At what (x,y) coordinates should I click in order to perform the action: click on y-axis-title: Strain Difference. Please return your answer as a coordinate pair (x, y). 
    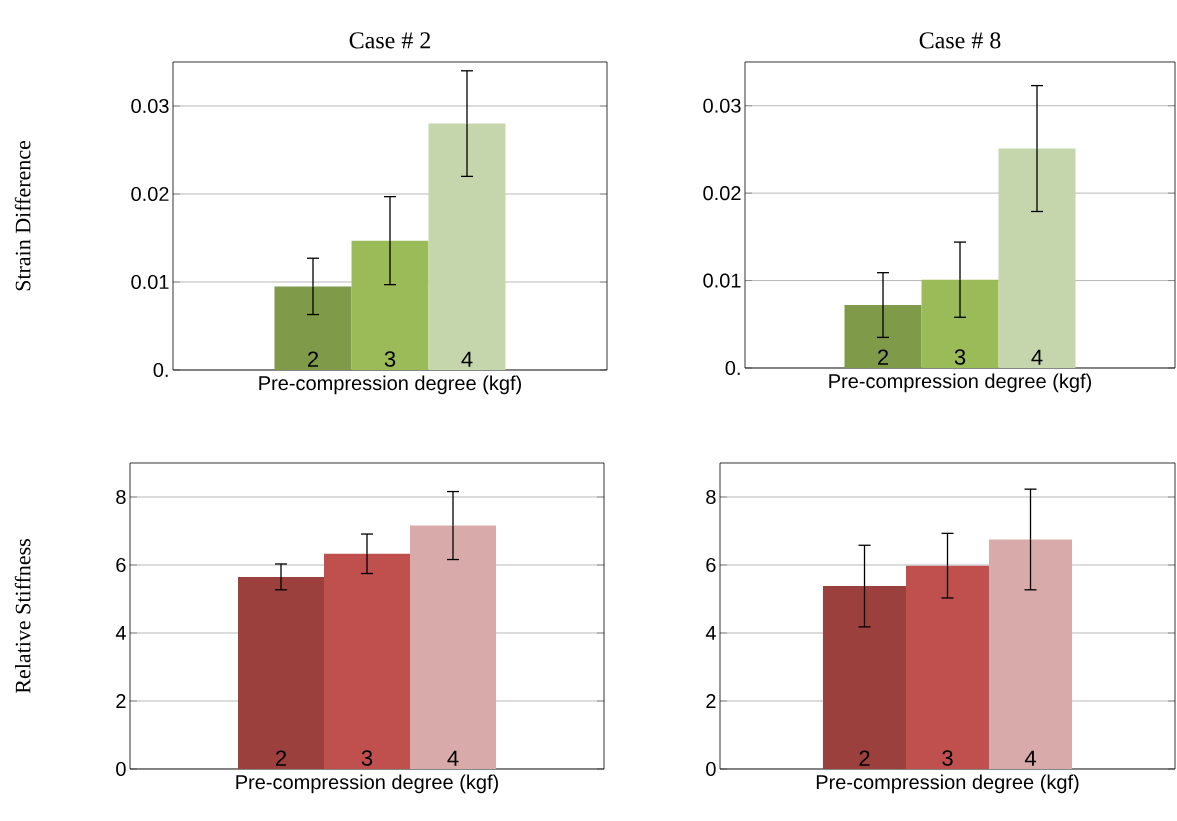
    Looking at the image, I should click on (22, 215).